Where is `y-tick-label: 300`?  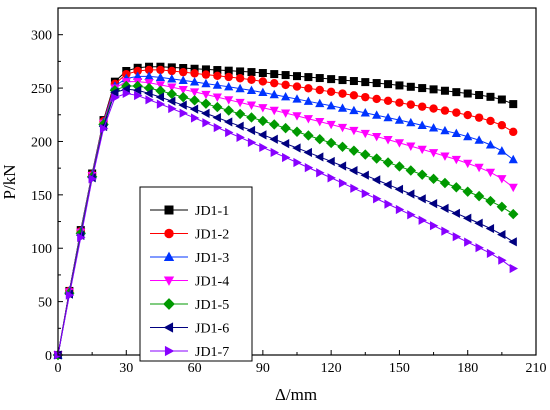 y-tick-label: 300 is located at coordinates (41, 36).